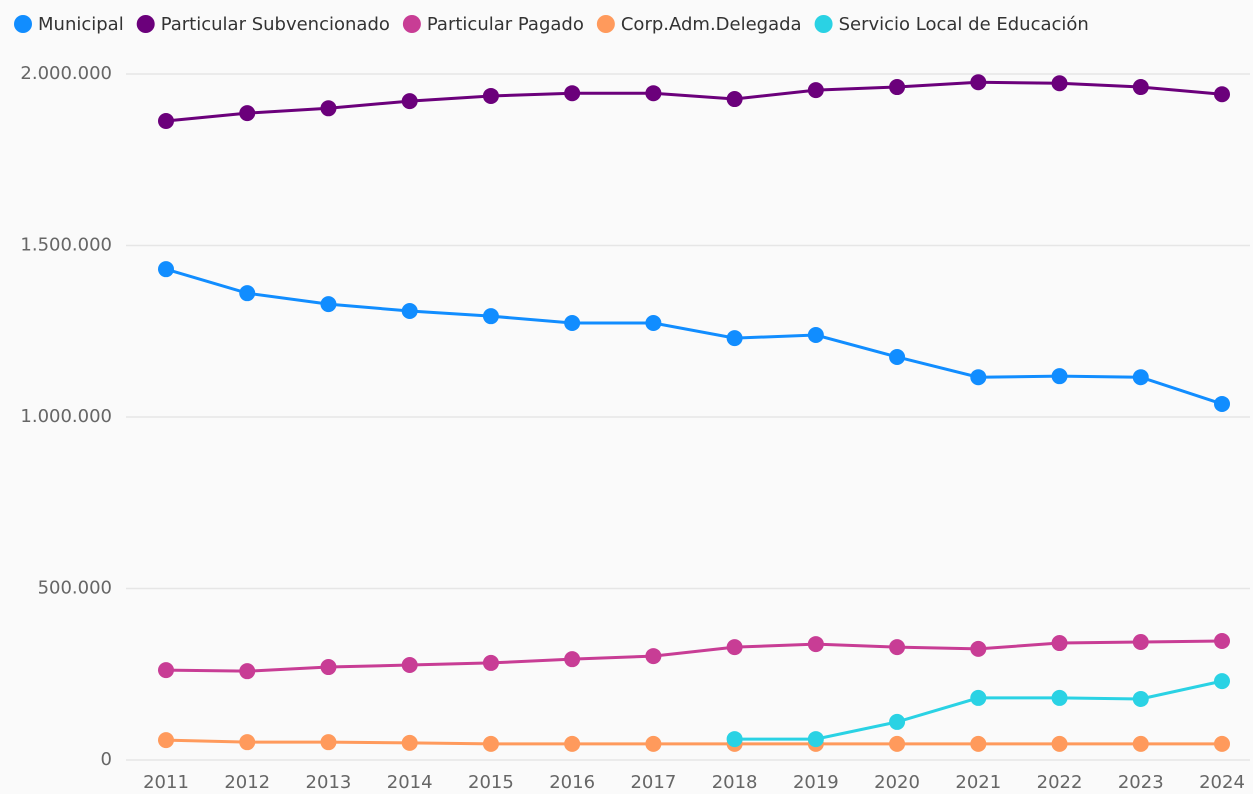  Describe the element at coordinates (653, 782) in the screenshot. I see `x-tick-label: 2017` at that location.